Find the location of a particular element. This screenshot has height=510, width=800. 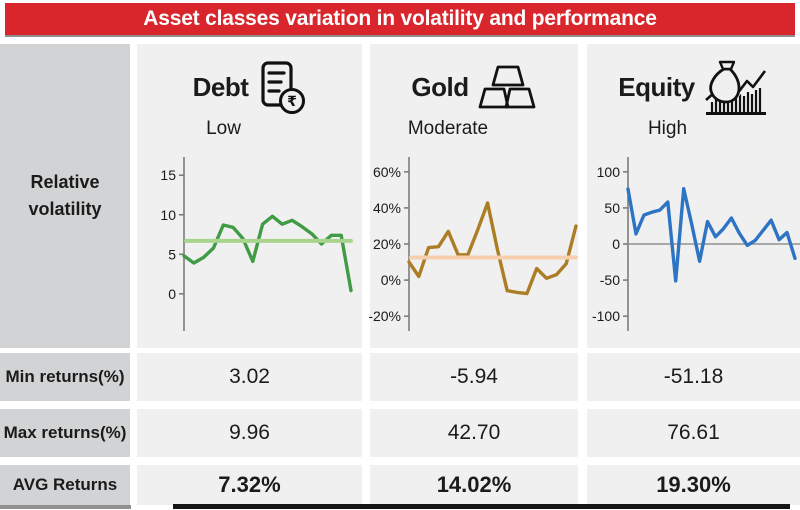

y-axis-tick-label: -100 is located at coordinates (606, 316).